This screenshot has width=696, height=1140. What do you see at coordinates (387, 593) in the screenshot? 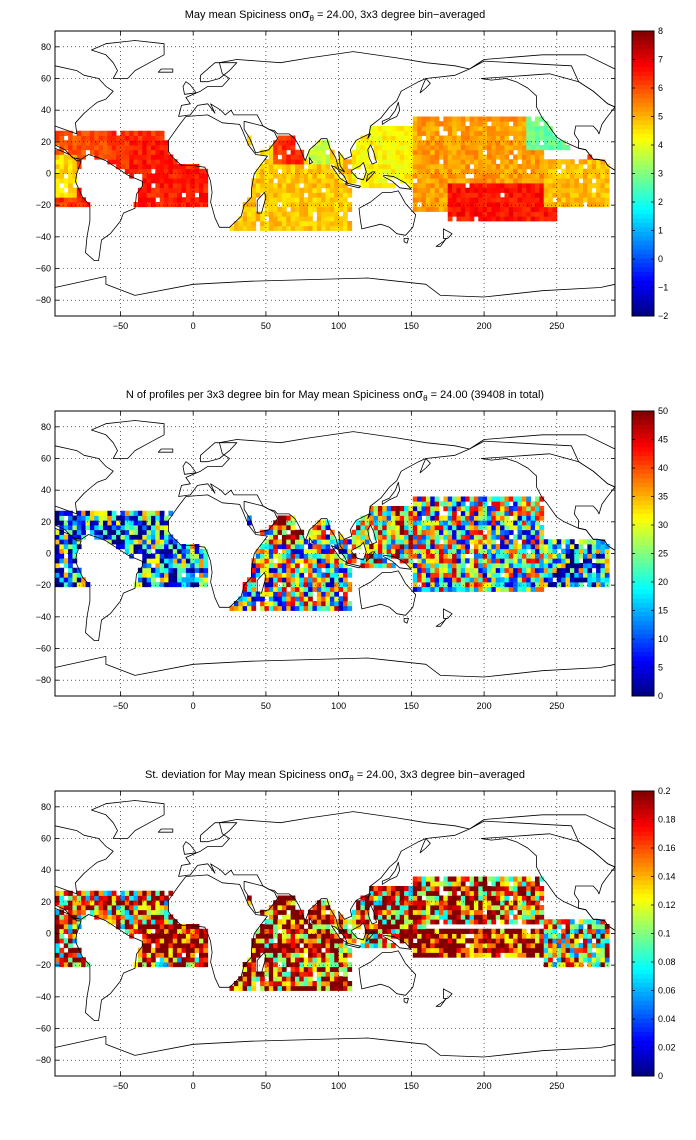
I see `coastline` at bounding box center [387, 593].